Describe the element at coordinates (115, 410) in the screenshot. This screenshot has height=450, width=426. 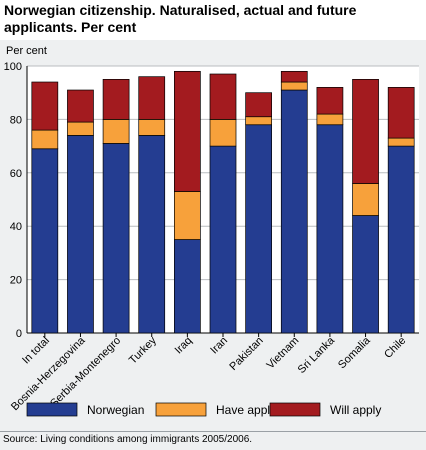
I see `legend-label: Norwegian` at that location.